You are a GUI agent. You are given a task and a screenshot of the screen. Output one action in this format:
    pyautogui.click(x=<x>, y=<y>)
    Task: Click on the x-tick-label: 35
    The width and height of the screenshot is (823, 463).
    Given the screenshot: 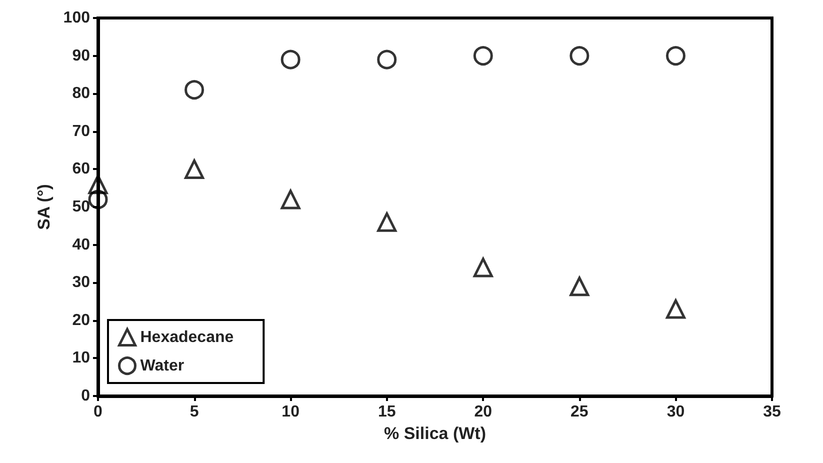 What is the action you would take?
    pyautogui.click(x=772, y=412)
    